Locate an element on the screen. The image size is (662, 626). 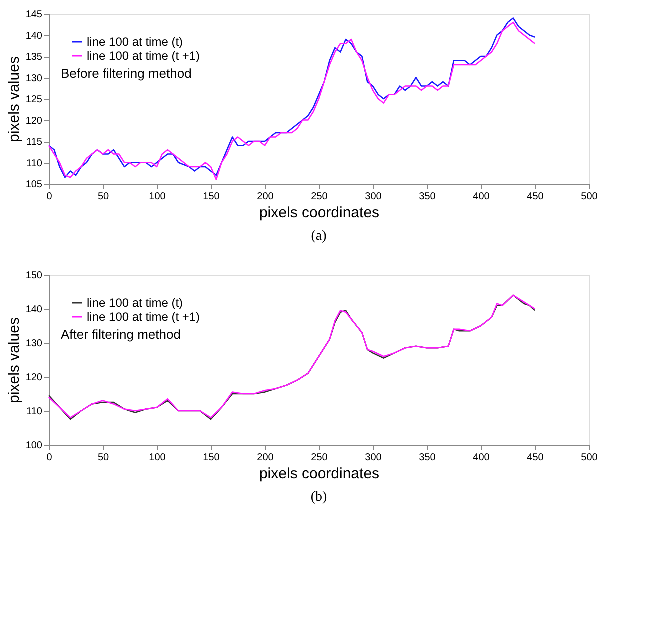
y-tick-label: 100 is located at coordinates (34, 446).